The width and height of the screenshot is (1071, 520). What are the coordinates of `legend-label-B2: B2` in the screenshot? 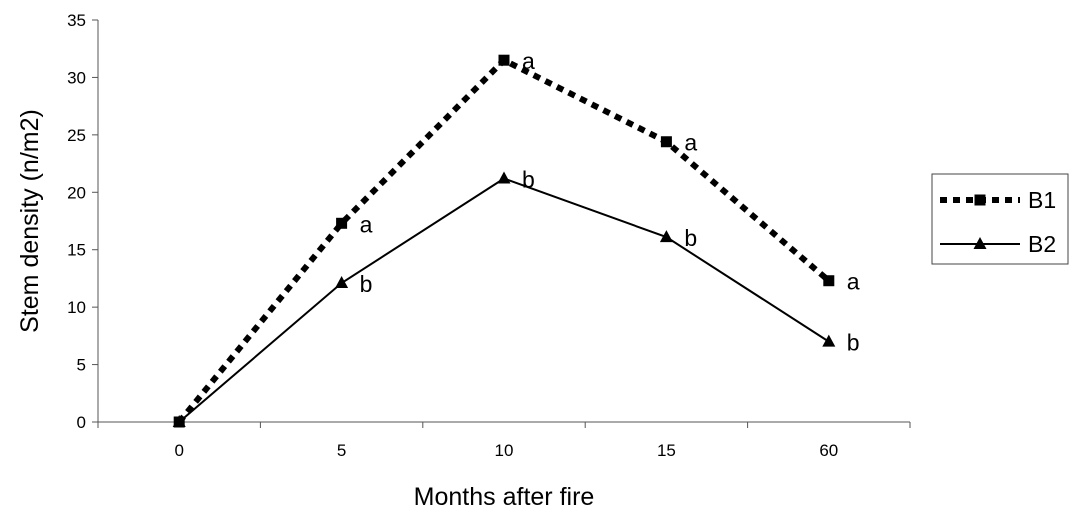 It's located at (1042, 244).